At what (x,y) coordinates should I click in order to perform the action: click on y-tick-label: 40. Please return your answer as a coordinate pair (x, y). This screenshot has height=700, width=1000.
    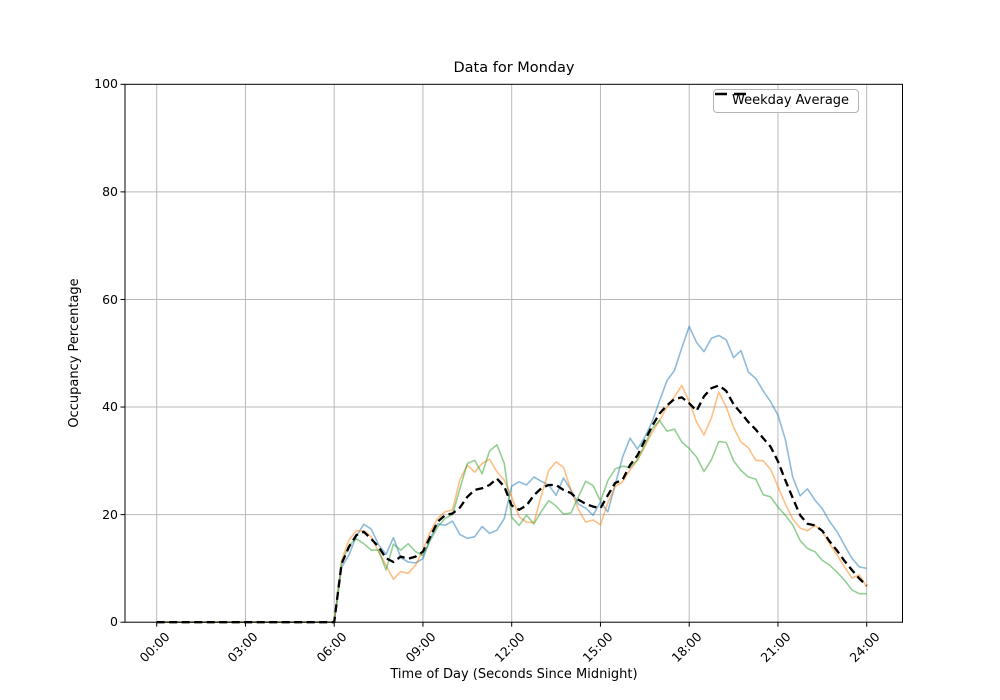
    Looking at the image, I should click on (110, 406).